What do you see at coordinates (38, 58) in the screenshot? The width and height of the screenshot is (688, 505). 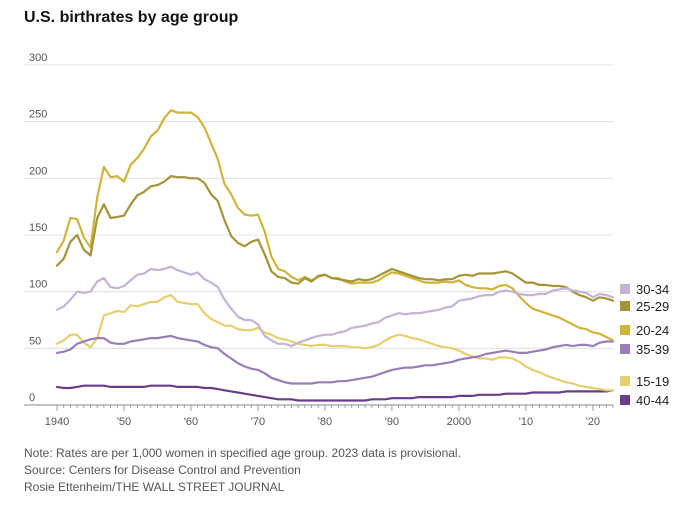 I see `y-tick-label: 300` at bounding box center [38, 58].